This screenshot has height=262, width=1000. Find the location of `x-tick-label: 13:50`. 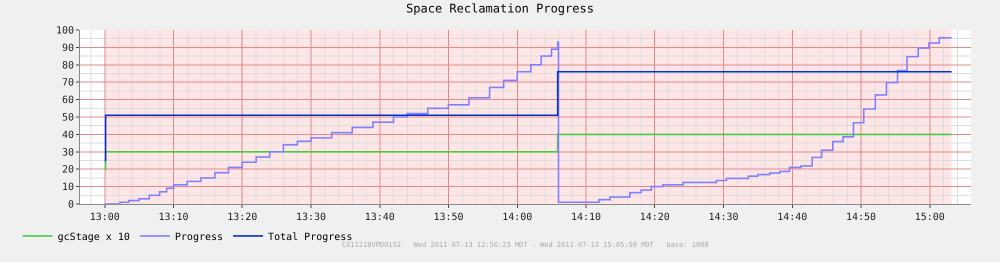

x-tick-label: 13:50 is located at coordinates (448, 217).